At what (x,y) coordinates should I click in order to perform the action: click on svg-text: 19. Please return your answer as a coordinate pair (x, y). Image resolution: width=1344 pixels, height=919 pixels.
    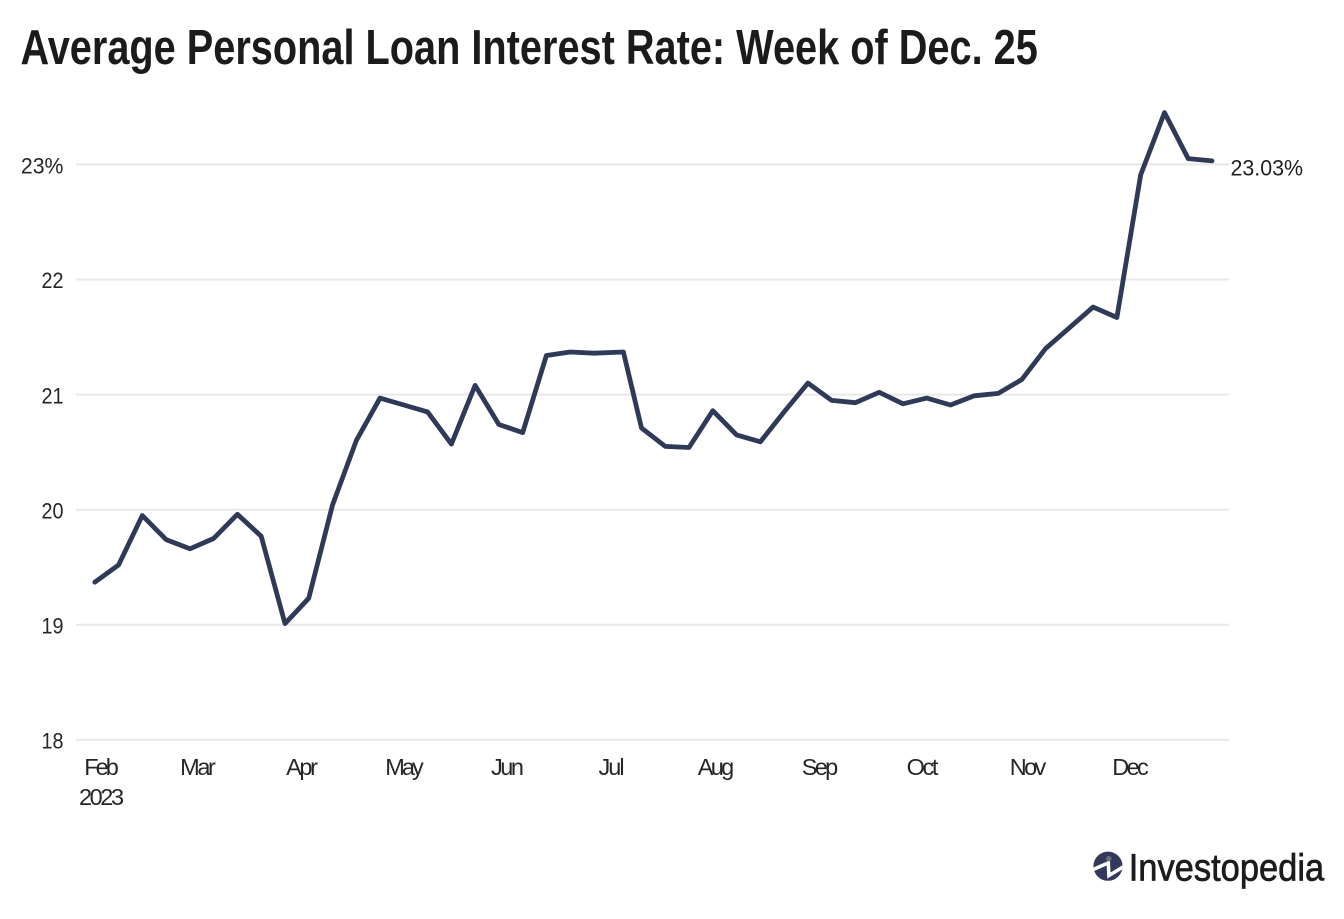
    Looking at the image, I should click on (53, 626).